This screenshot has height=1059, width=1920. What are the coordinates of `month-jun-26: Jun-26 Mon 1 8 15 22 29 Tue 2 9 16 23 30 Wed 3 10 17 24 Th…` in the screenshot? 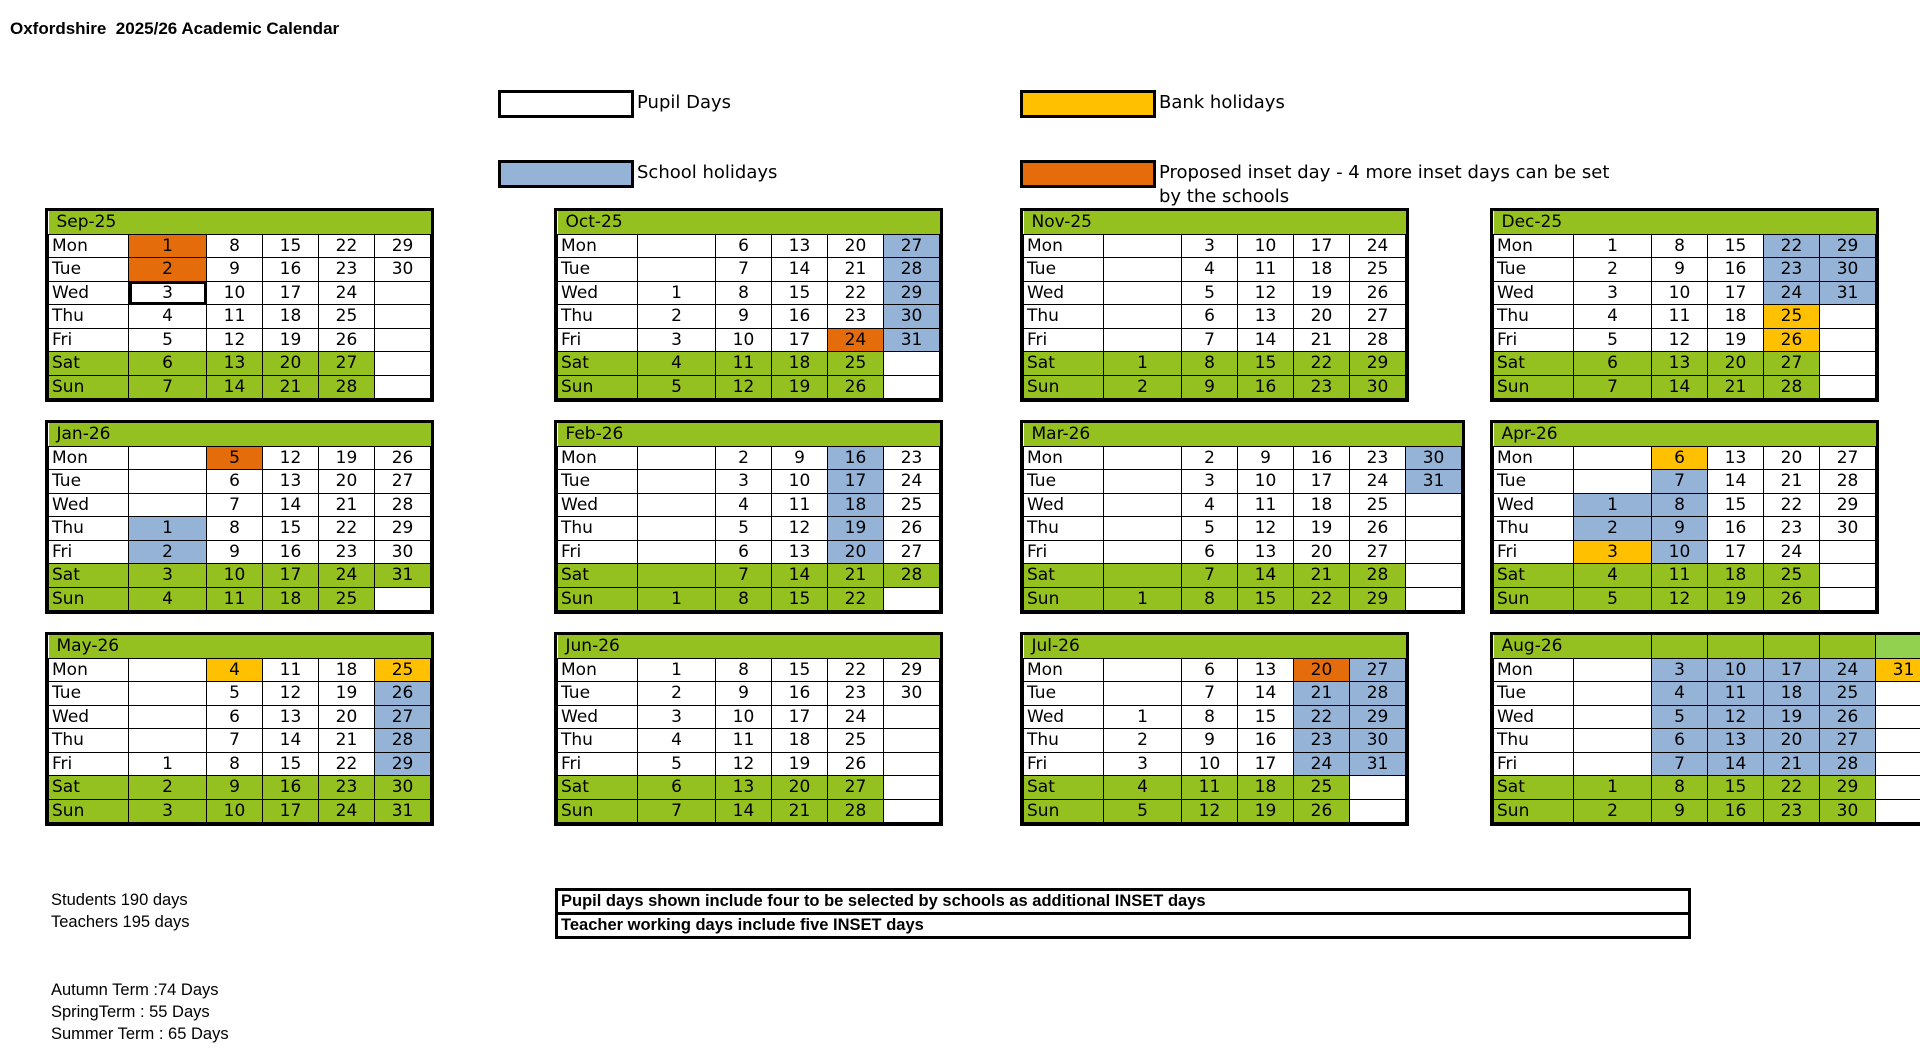 It's located at (748, 729).